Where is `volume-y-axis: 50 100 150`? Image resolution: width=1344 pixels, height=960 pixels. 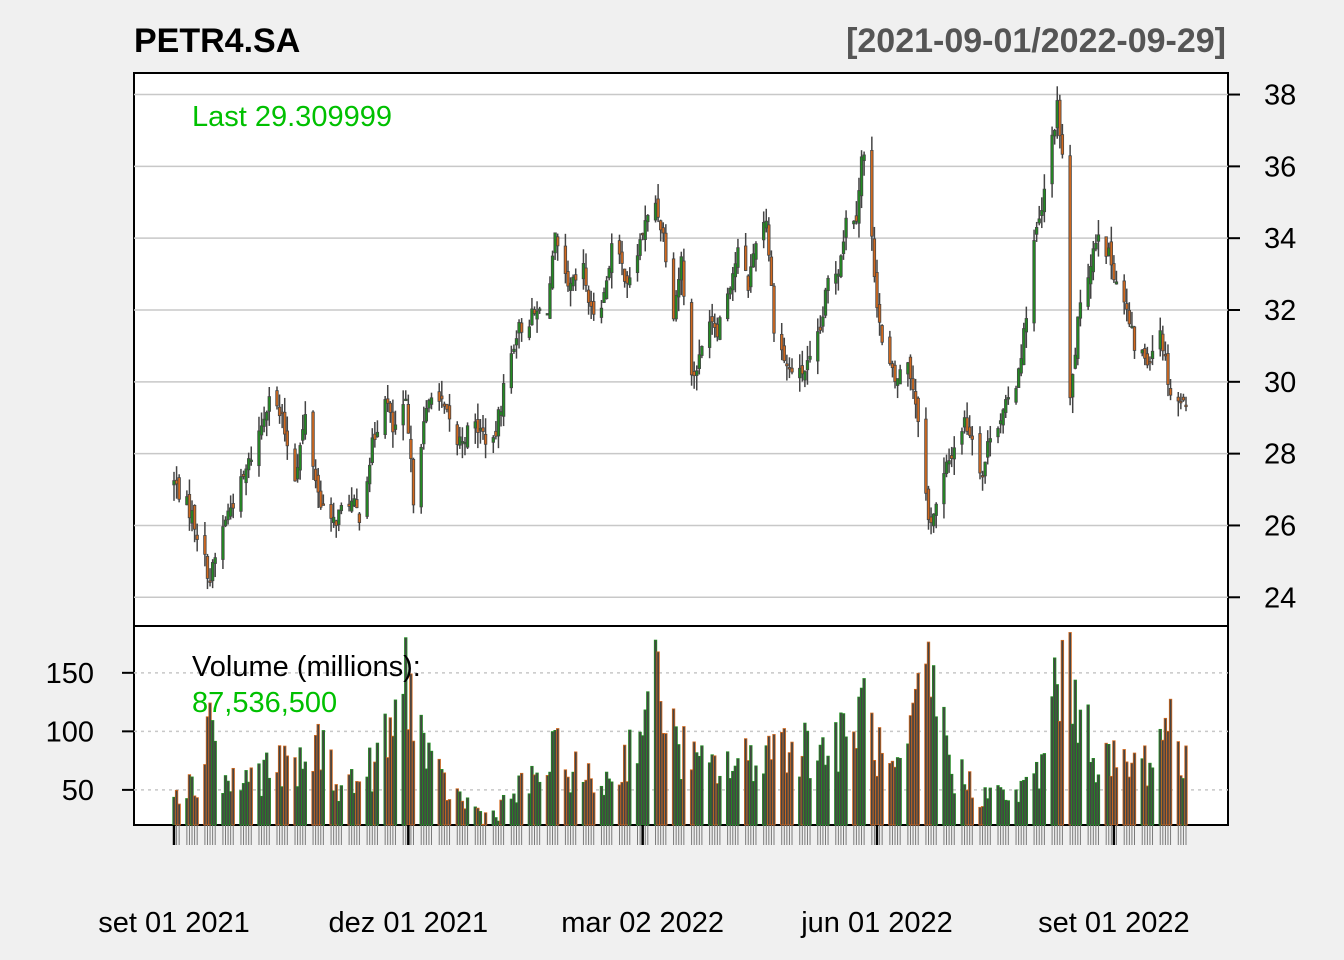
volume-y-axis: 50 100 150 is located at coordinates (90, 732).